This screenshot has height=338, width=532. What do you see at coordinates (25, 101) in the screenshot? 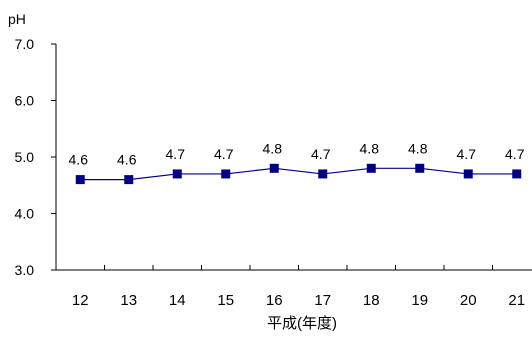
I see `y-tick-label: 6.0` at bounding box center [25, 101].